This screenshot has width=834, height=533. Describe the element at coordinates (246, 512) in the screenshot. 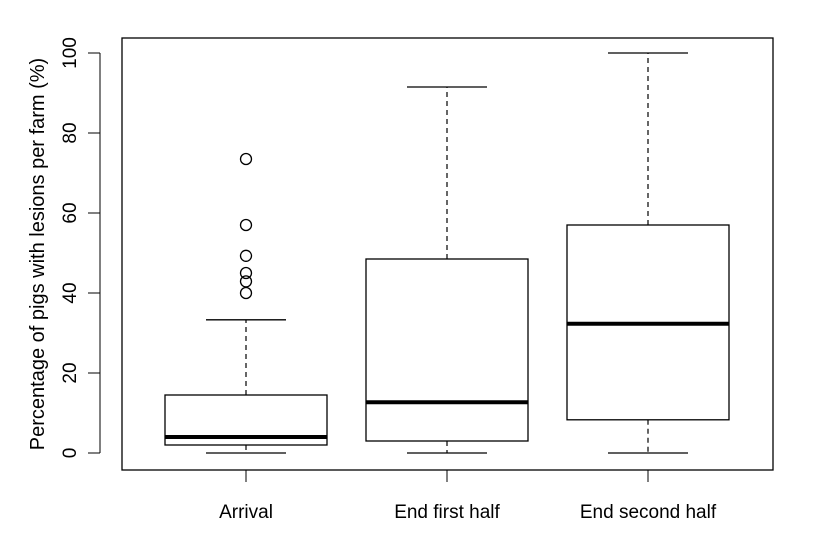

I see `x-tick-label: Arrival` at that location.